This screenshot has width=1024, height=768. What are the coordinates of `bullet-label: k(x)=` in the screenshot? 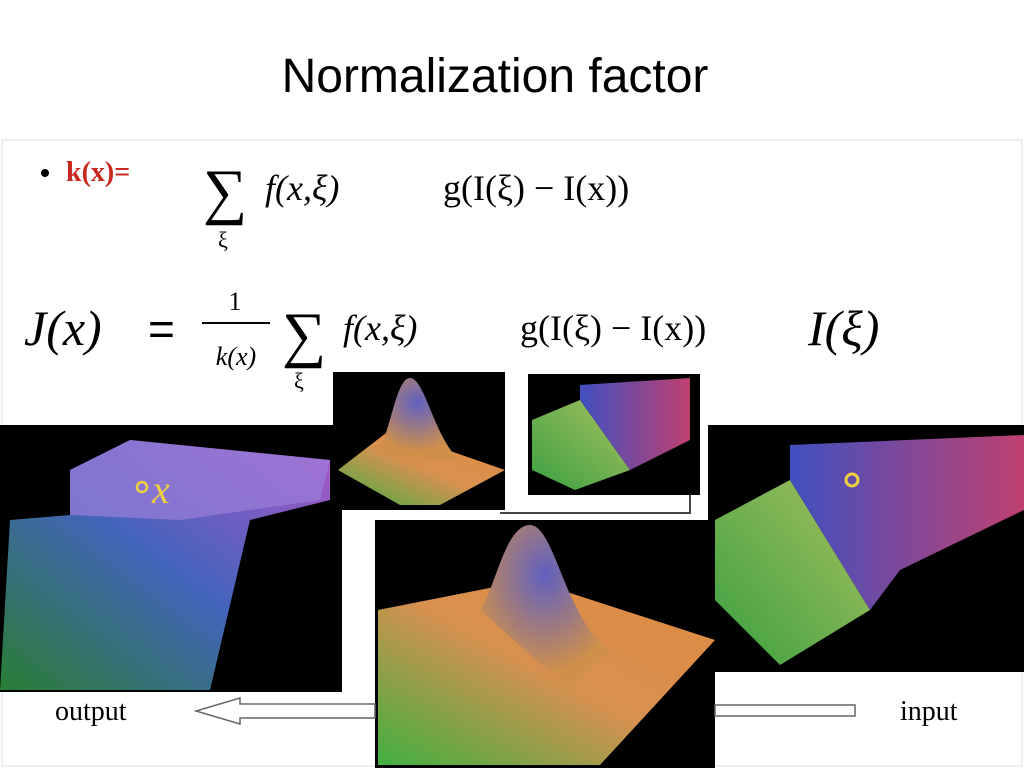 It's located at (98, 172).